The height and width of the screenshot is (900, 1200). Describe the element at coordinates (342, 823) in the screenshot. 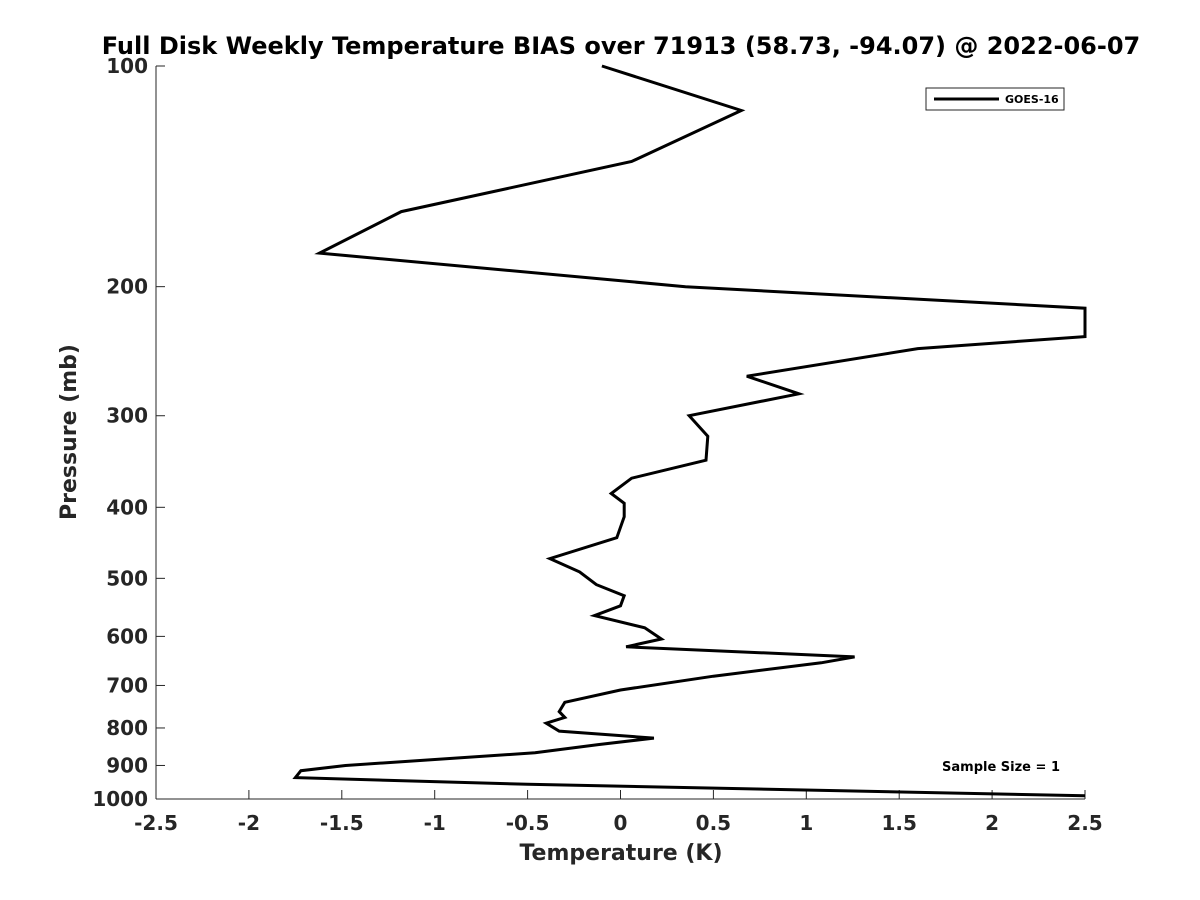

I see `x-tick-label: -1.5` at that location.